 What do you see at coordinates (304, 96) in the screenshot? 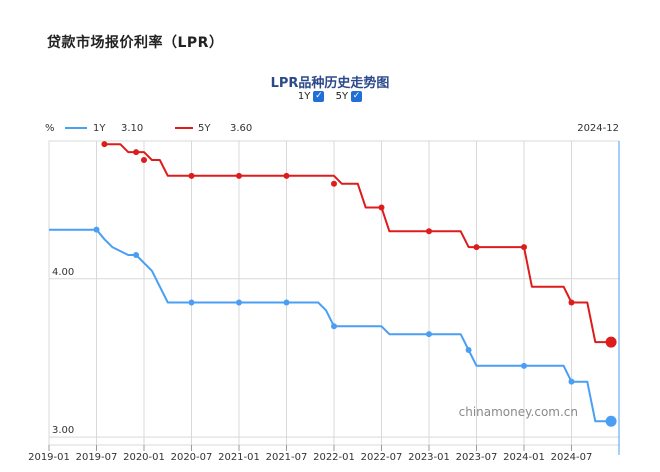
I see `toggle-1y-label: 1Y` at bounding box center [304, 96].